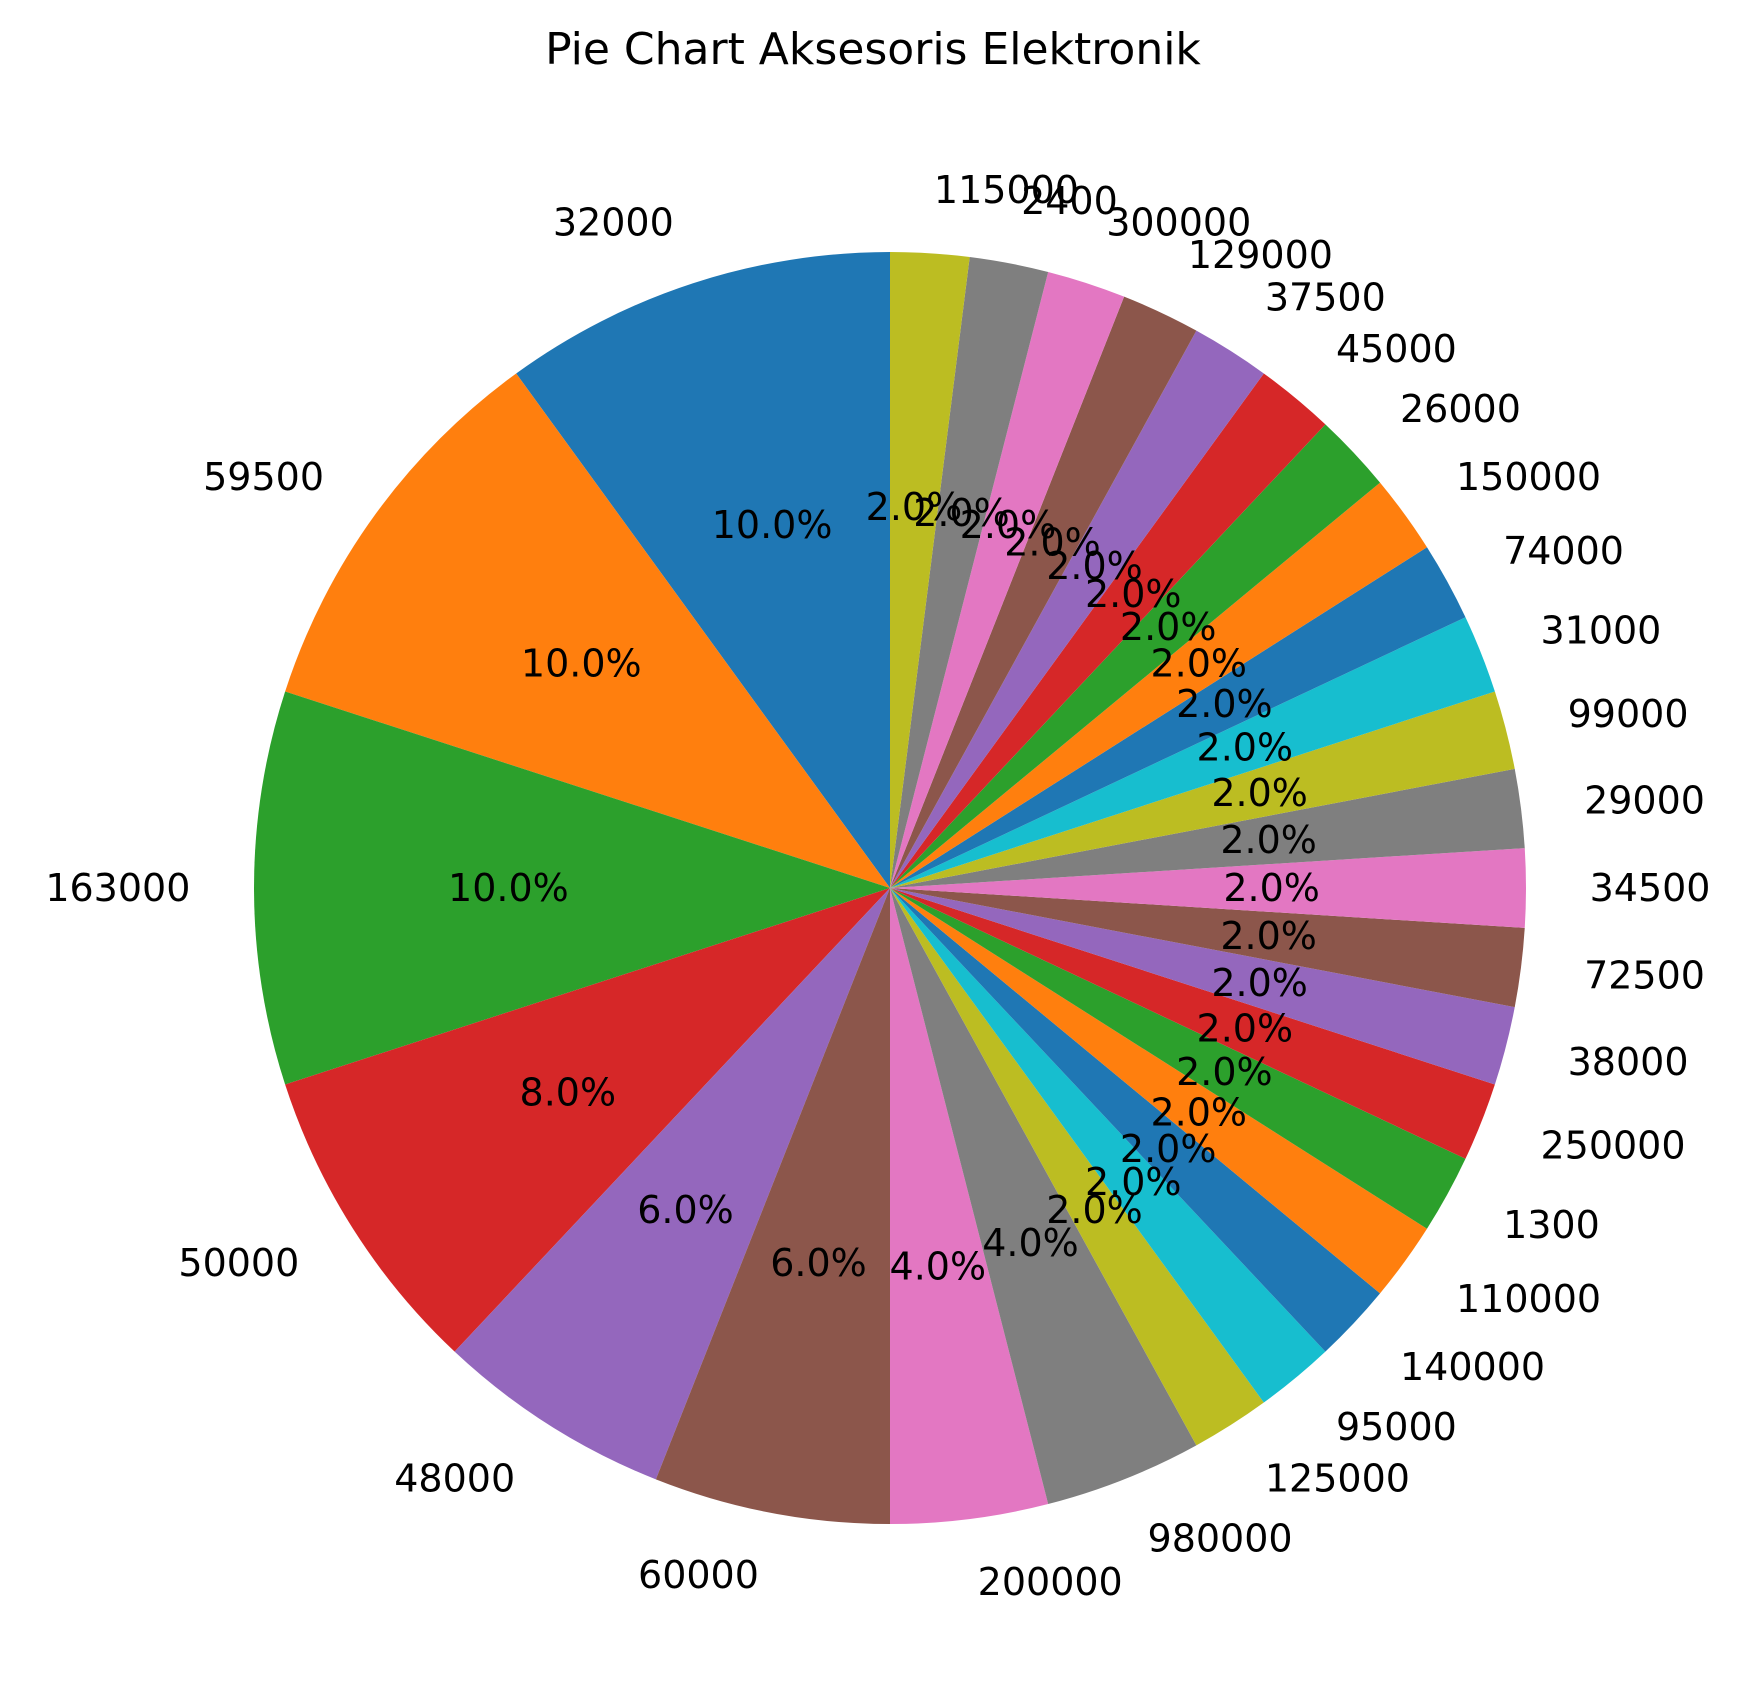 The height and width of the screenshot is (1708, 1746). I want to click on slice-label: 32000, so click(613, 223).